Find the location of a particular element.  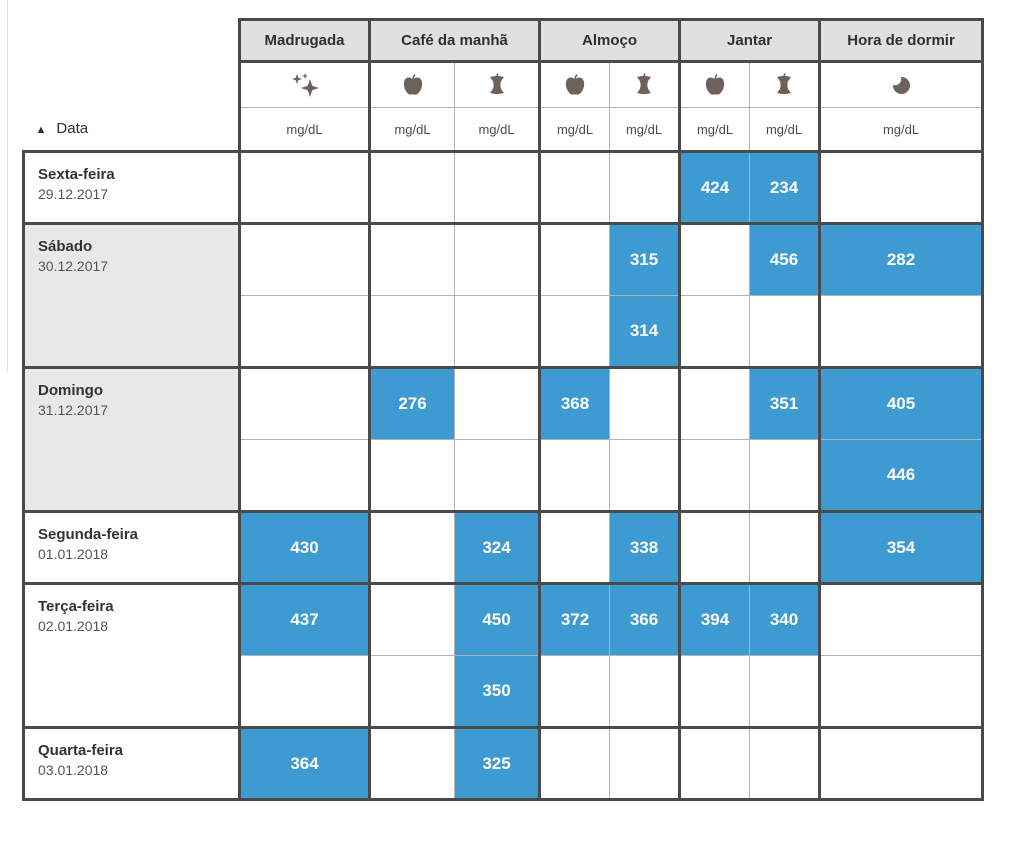

day-label: Sexta-feira 29.12.2017 is located at coordinates (131, 187).